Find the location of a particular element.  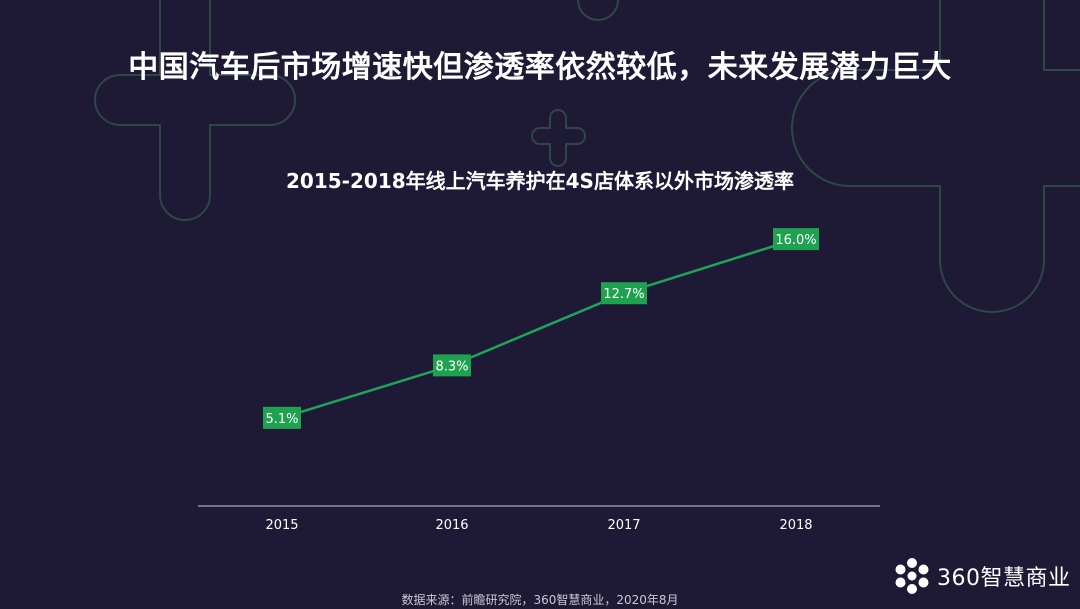

data-label-text: 5.1% is located at coordinates (281, 419).